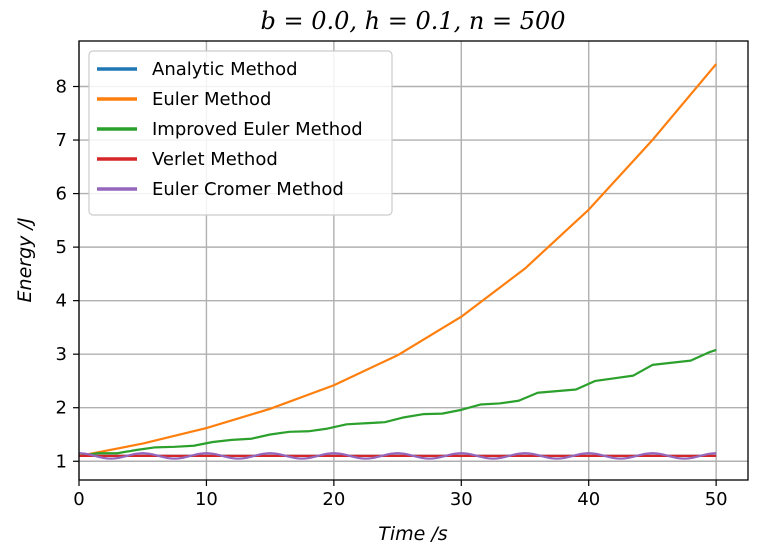 This screenshot has width=780, height=556. Describe the element at coordinates (716, 499) in the screenshot. I see `x-tick-label: 50` at that location.